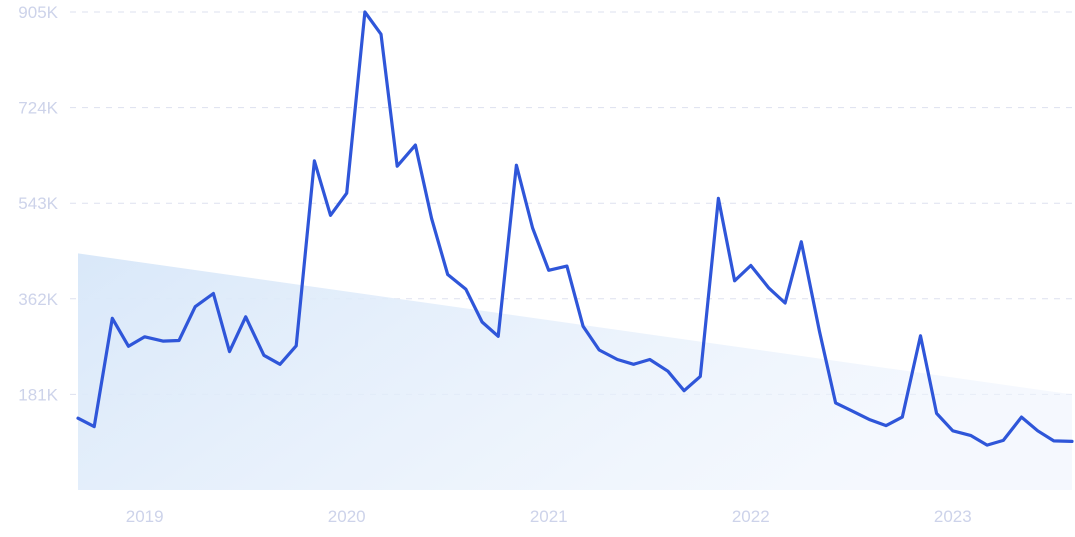 Image resolution: width=1075 pixels, height=537 pixels. What do you see at coordinates (38, 12) in the screenshot?
I see `y-tick-label: 905K` at bounding box center [38, 12].